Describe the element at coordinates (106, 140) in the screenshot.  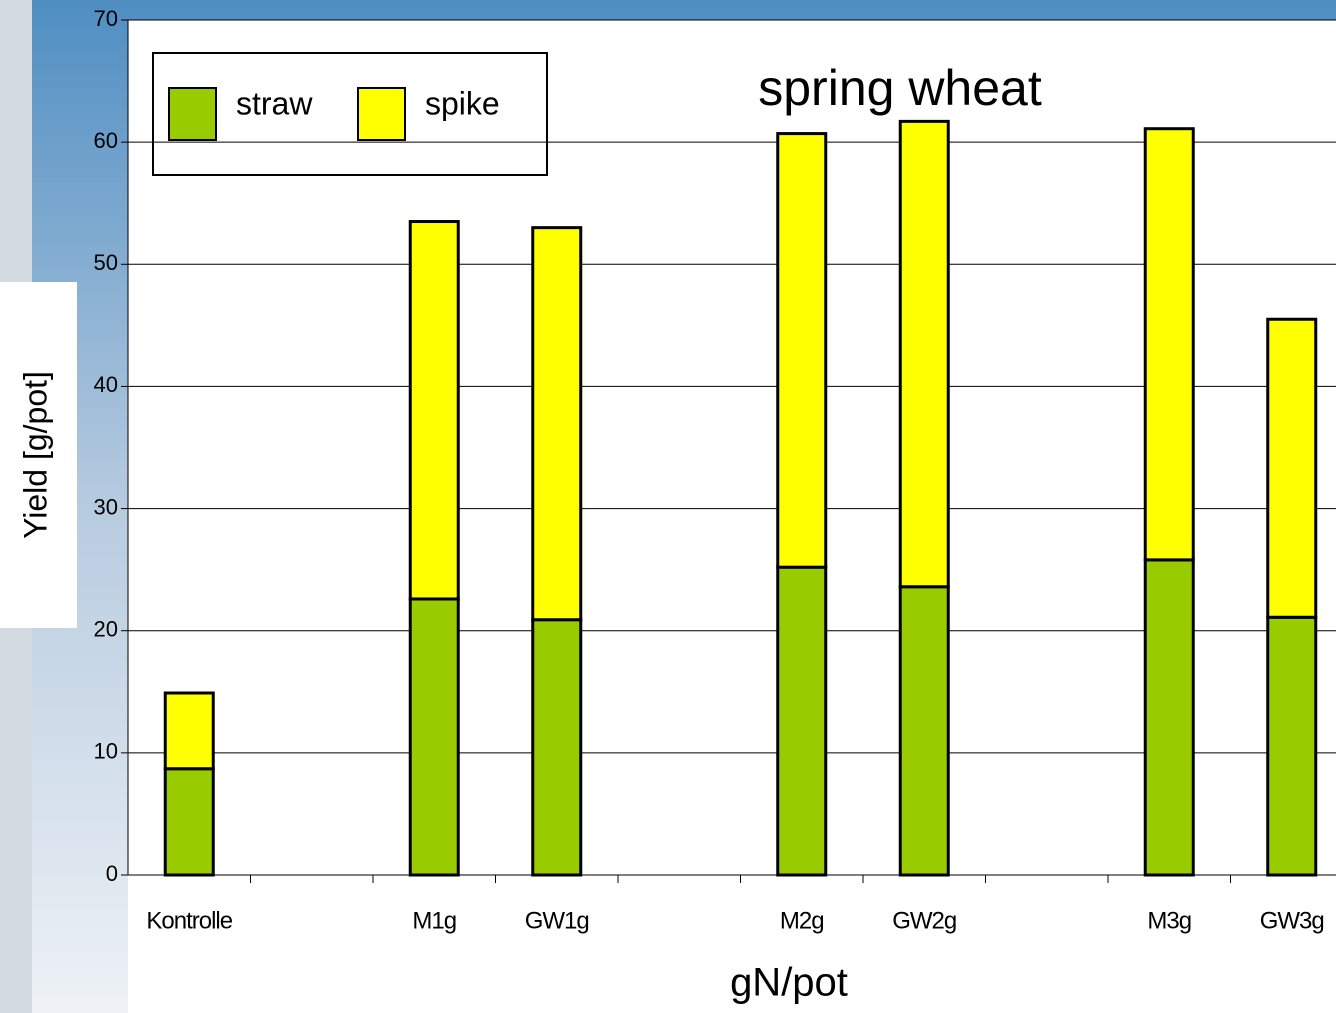
I see `y-tick-label: 60` at that location.